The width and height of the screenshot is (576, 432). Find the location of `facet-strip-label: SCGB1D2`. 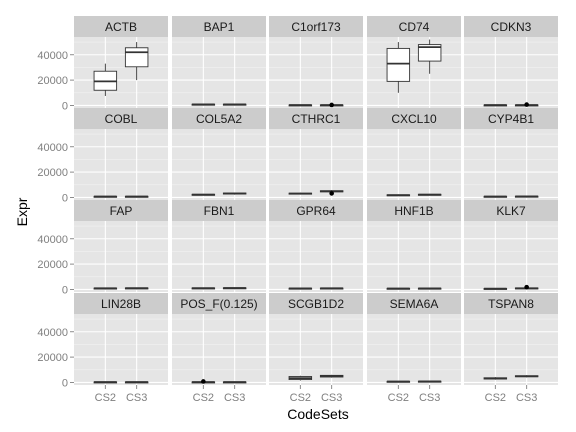

facet-strip-label: SCGB1D2 is located at coordinates (316, 304).